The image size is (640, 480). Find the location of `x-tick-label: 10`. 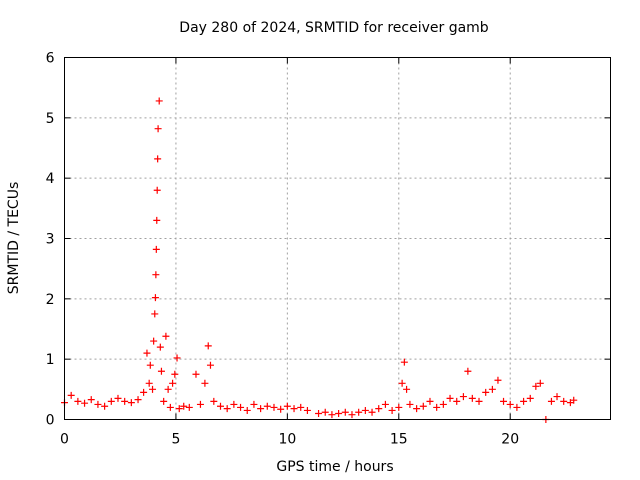

x-tick-label: 10 is located at coordinates (287, 440).